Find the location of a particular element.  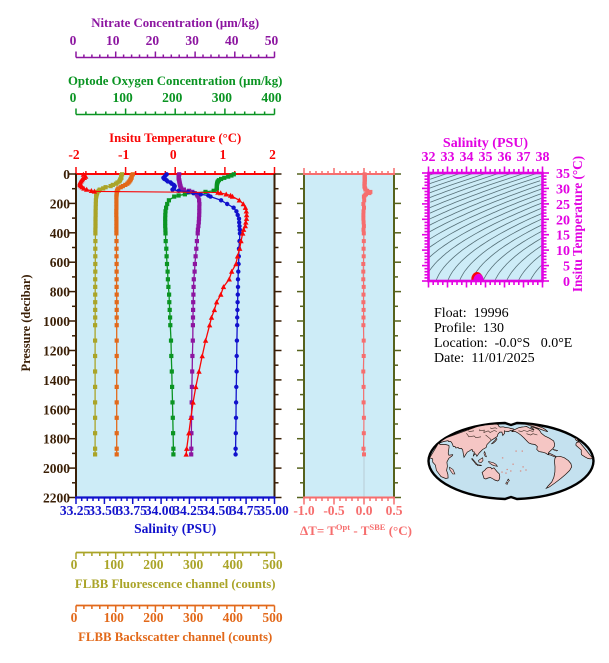

svg-text: 32 is located at coordinates (429, 157).